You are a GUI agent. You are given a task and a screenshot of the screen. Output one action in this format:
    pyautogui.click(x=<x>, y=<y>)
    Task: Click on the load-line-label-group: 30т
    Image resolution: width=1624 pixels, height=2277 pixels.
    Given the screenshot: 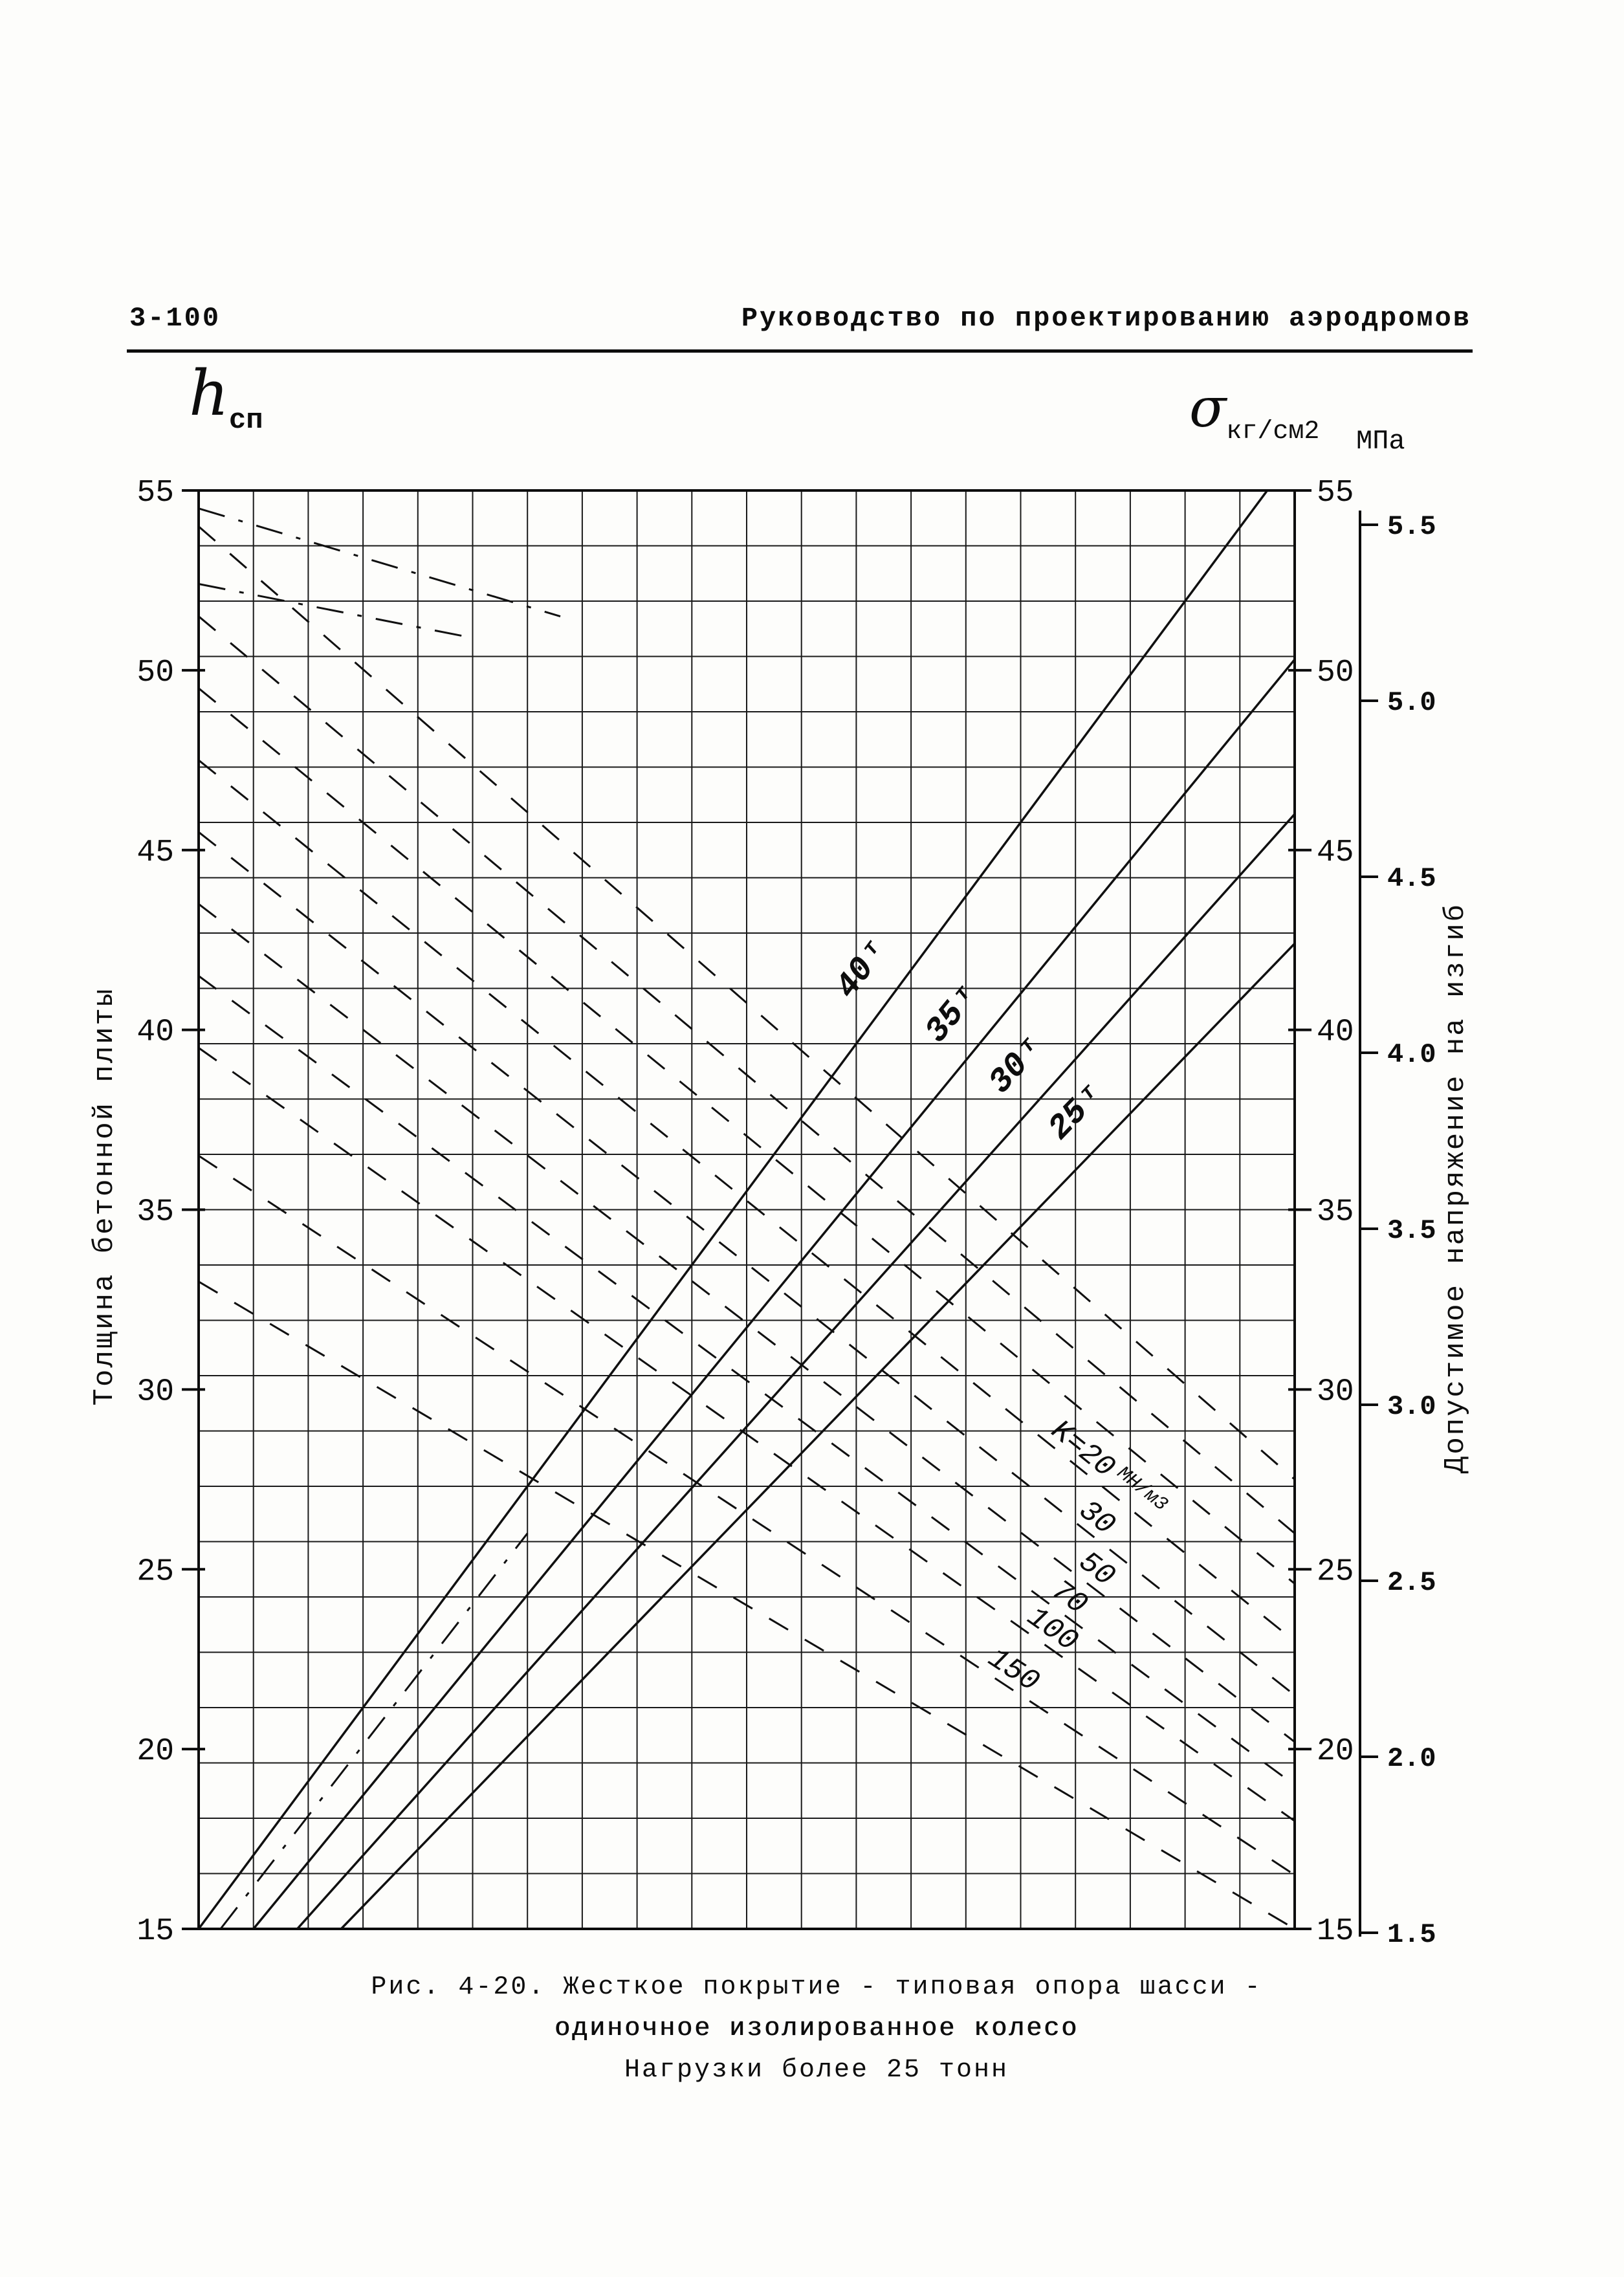 What is the action you would take?
    pyautogui.click(x=1016, y=1066)
    